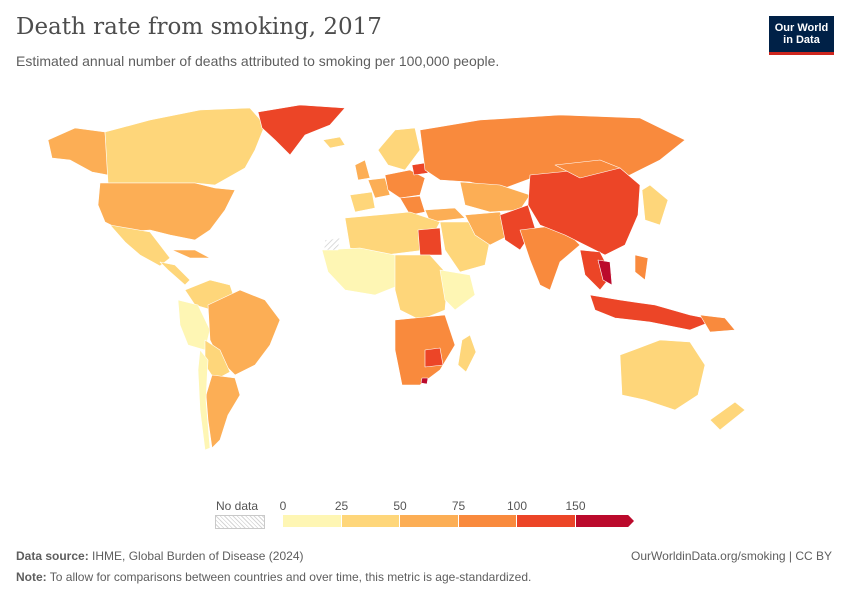  Describe the element at coordinates (421, 287) in the screenshot. I see `region-central-africa` at that location.